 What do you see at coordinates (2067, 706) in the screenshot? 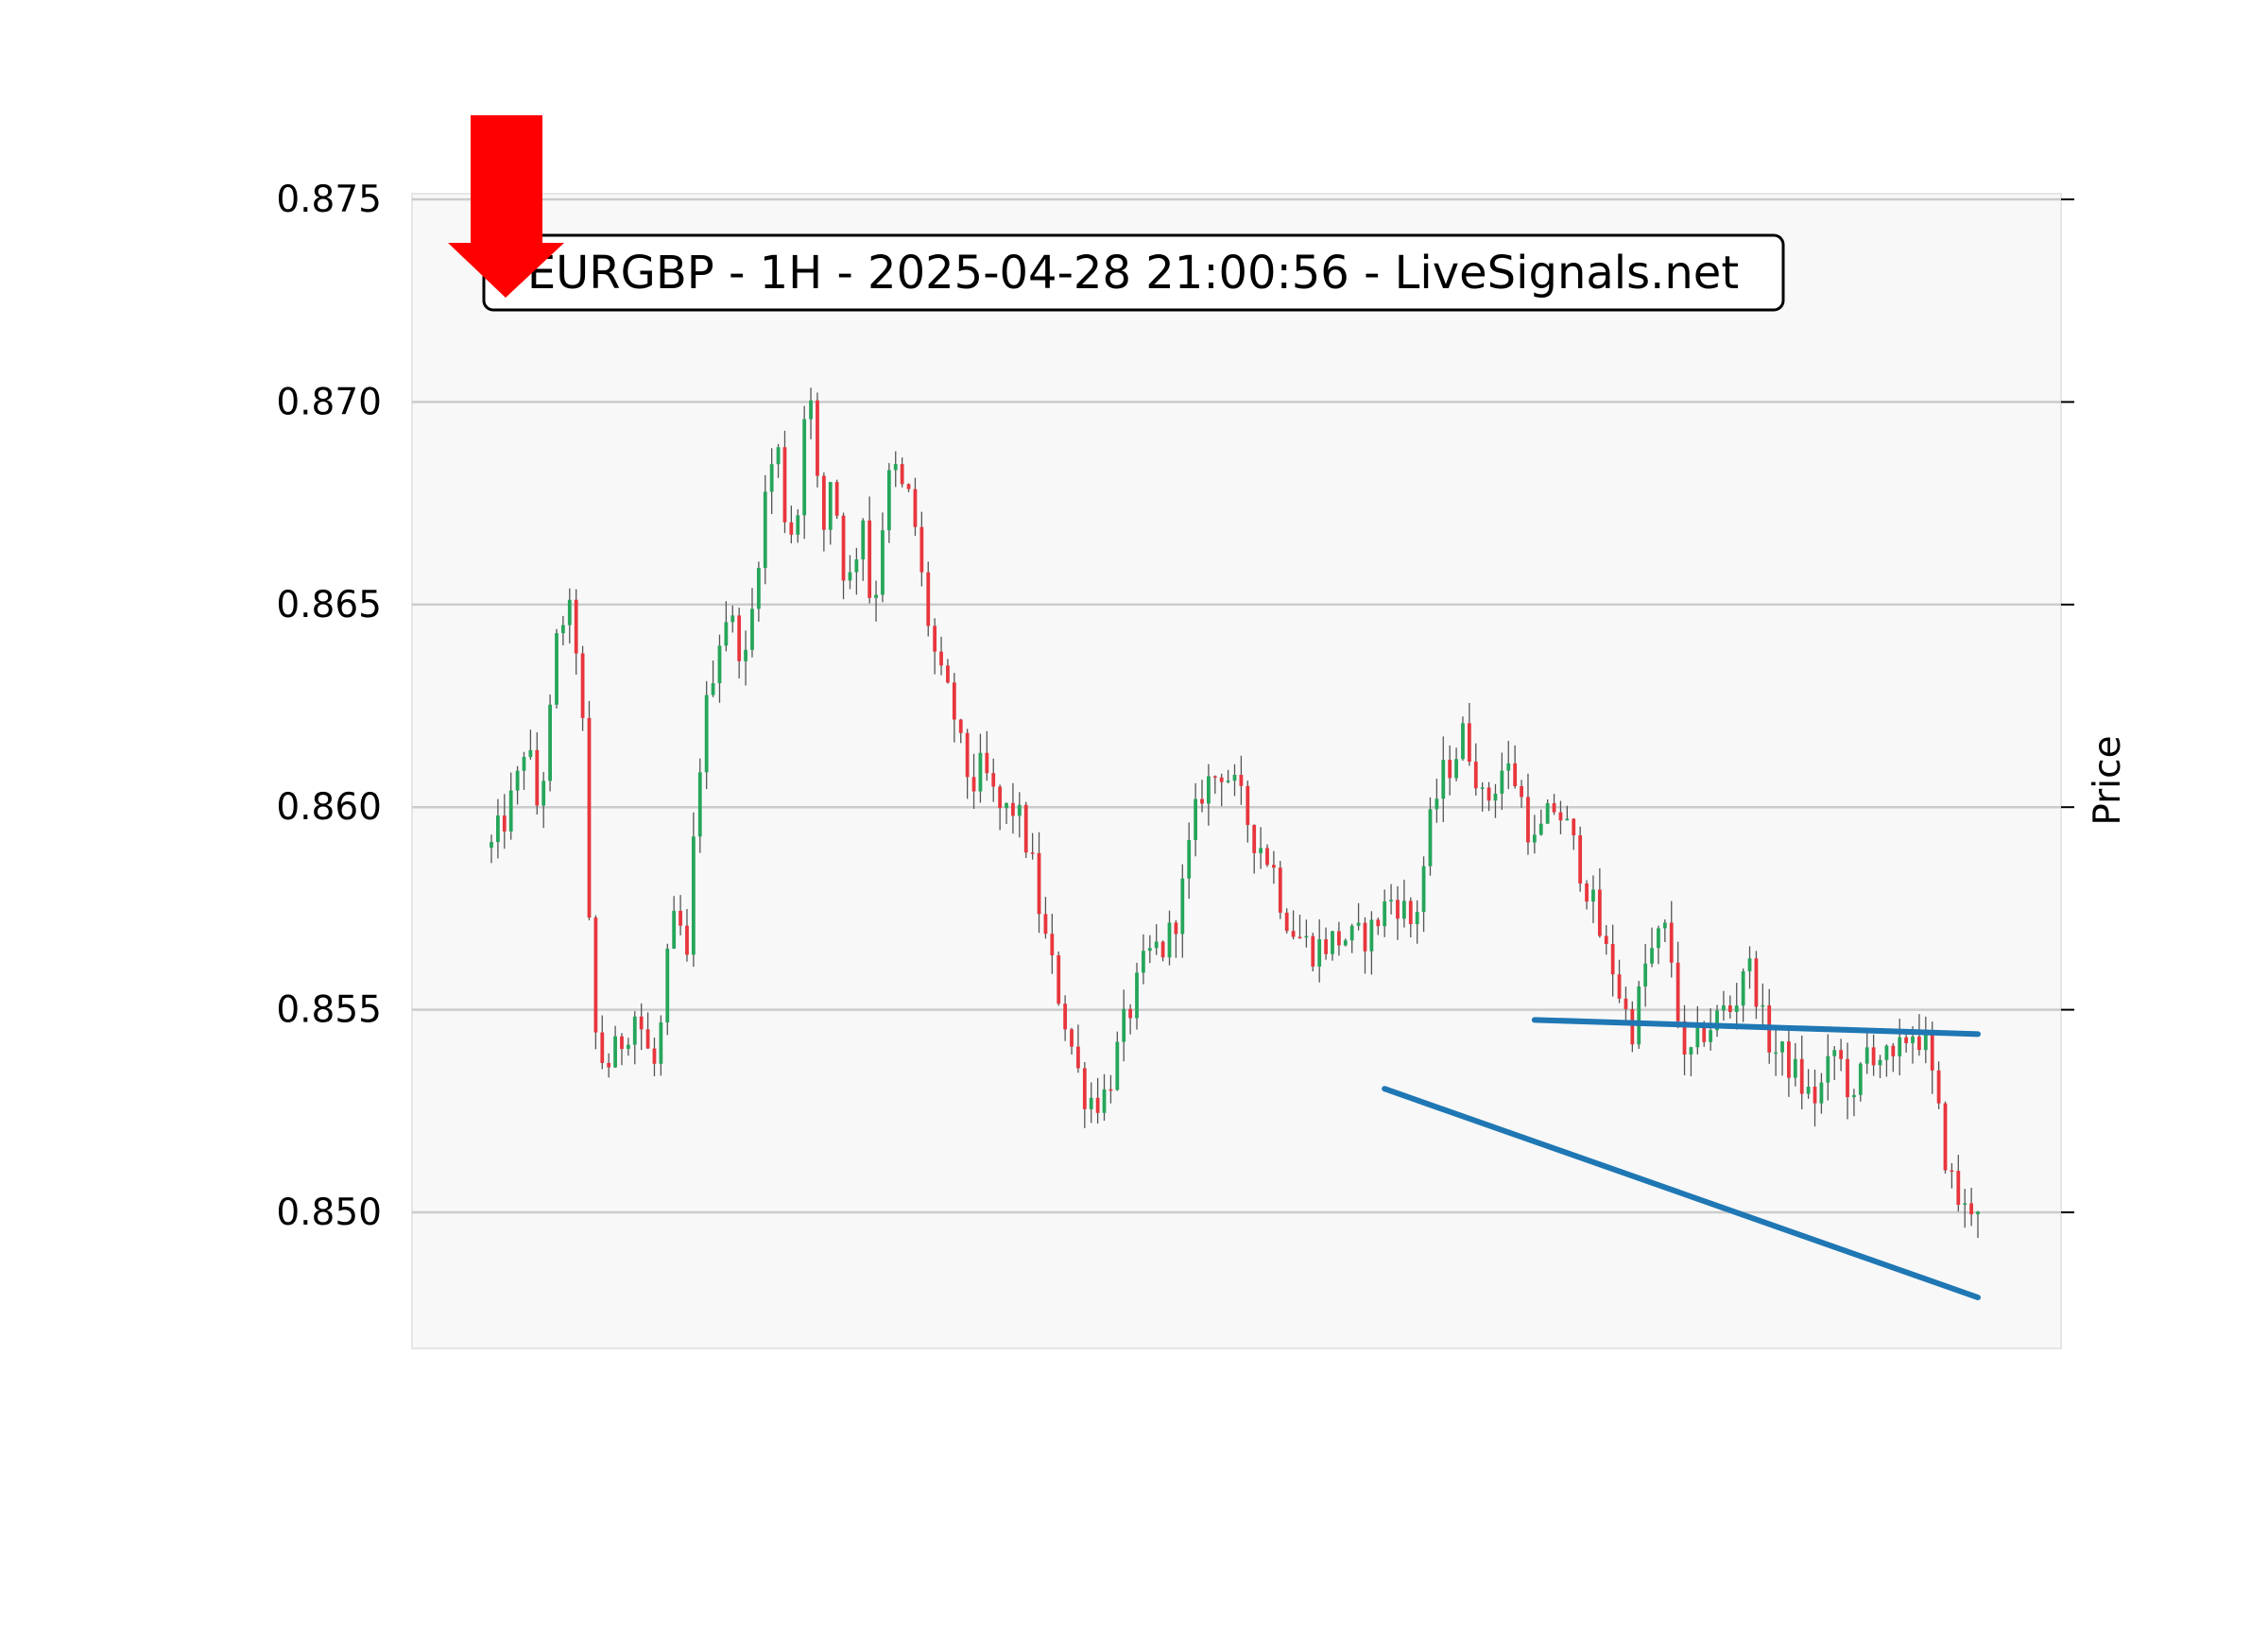
I see `y-axis-right` at bounding box center [2067, 706].